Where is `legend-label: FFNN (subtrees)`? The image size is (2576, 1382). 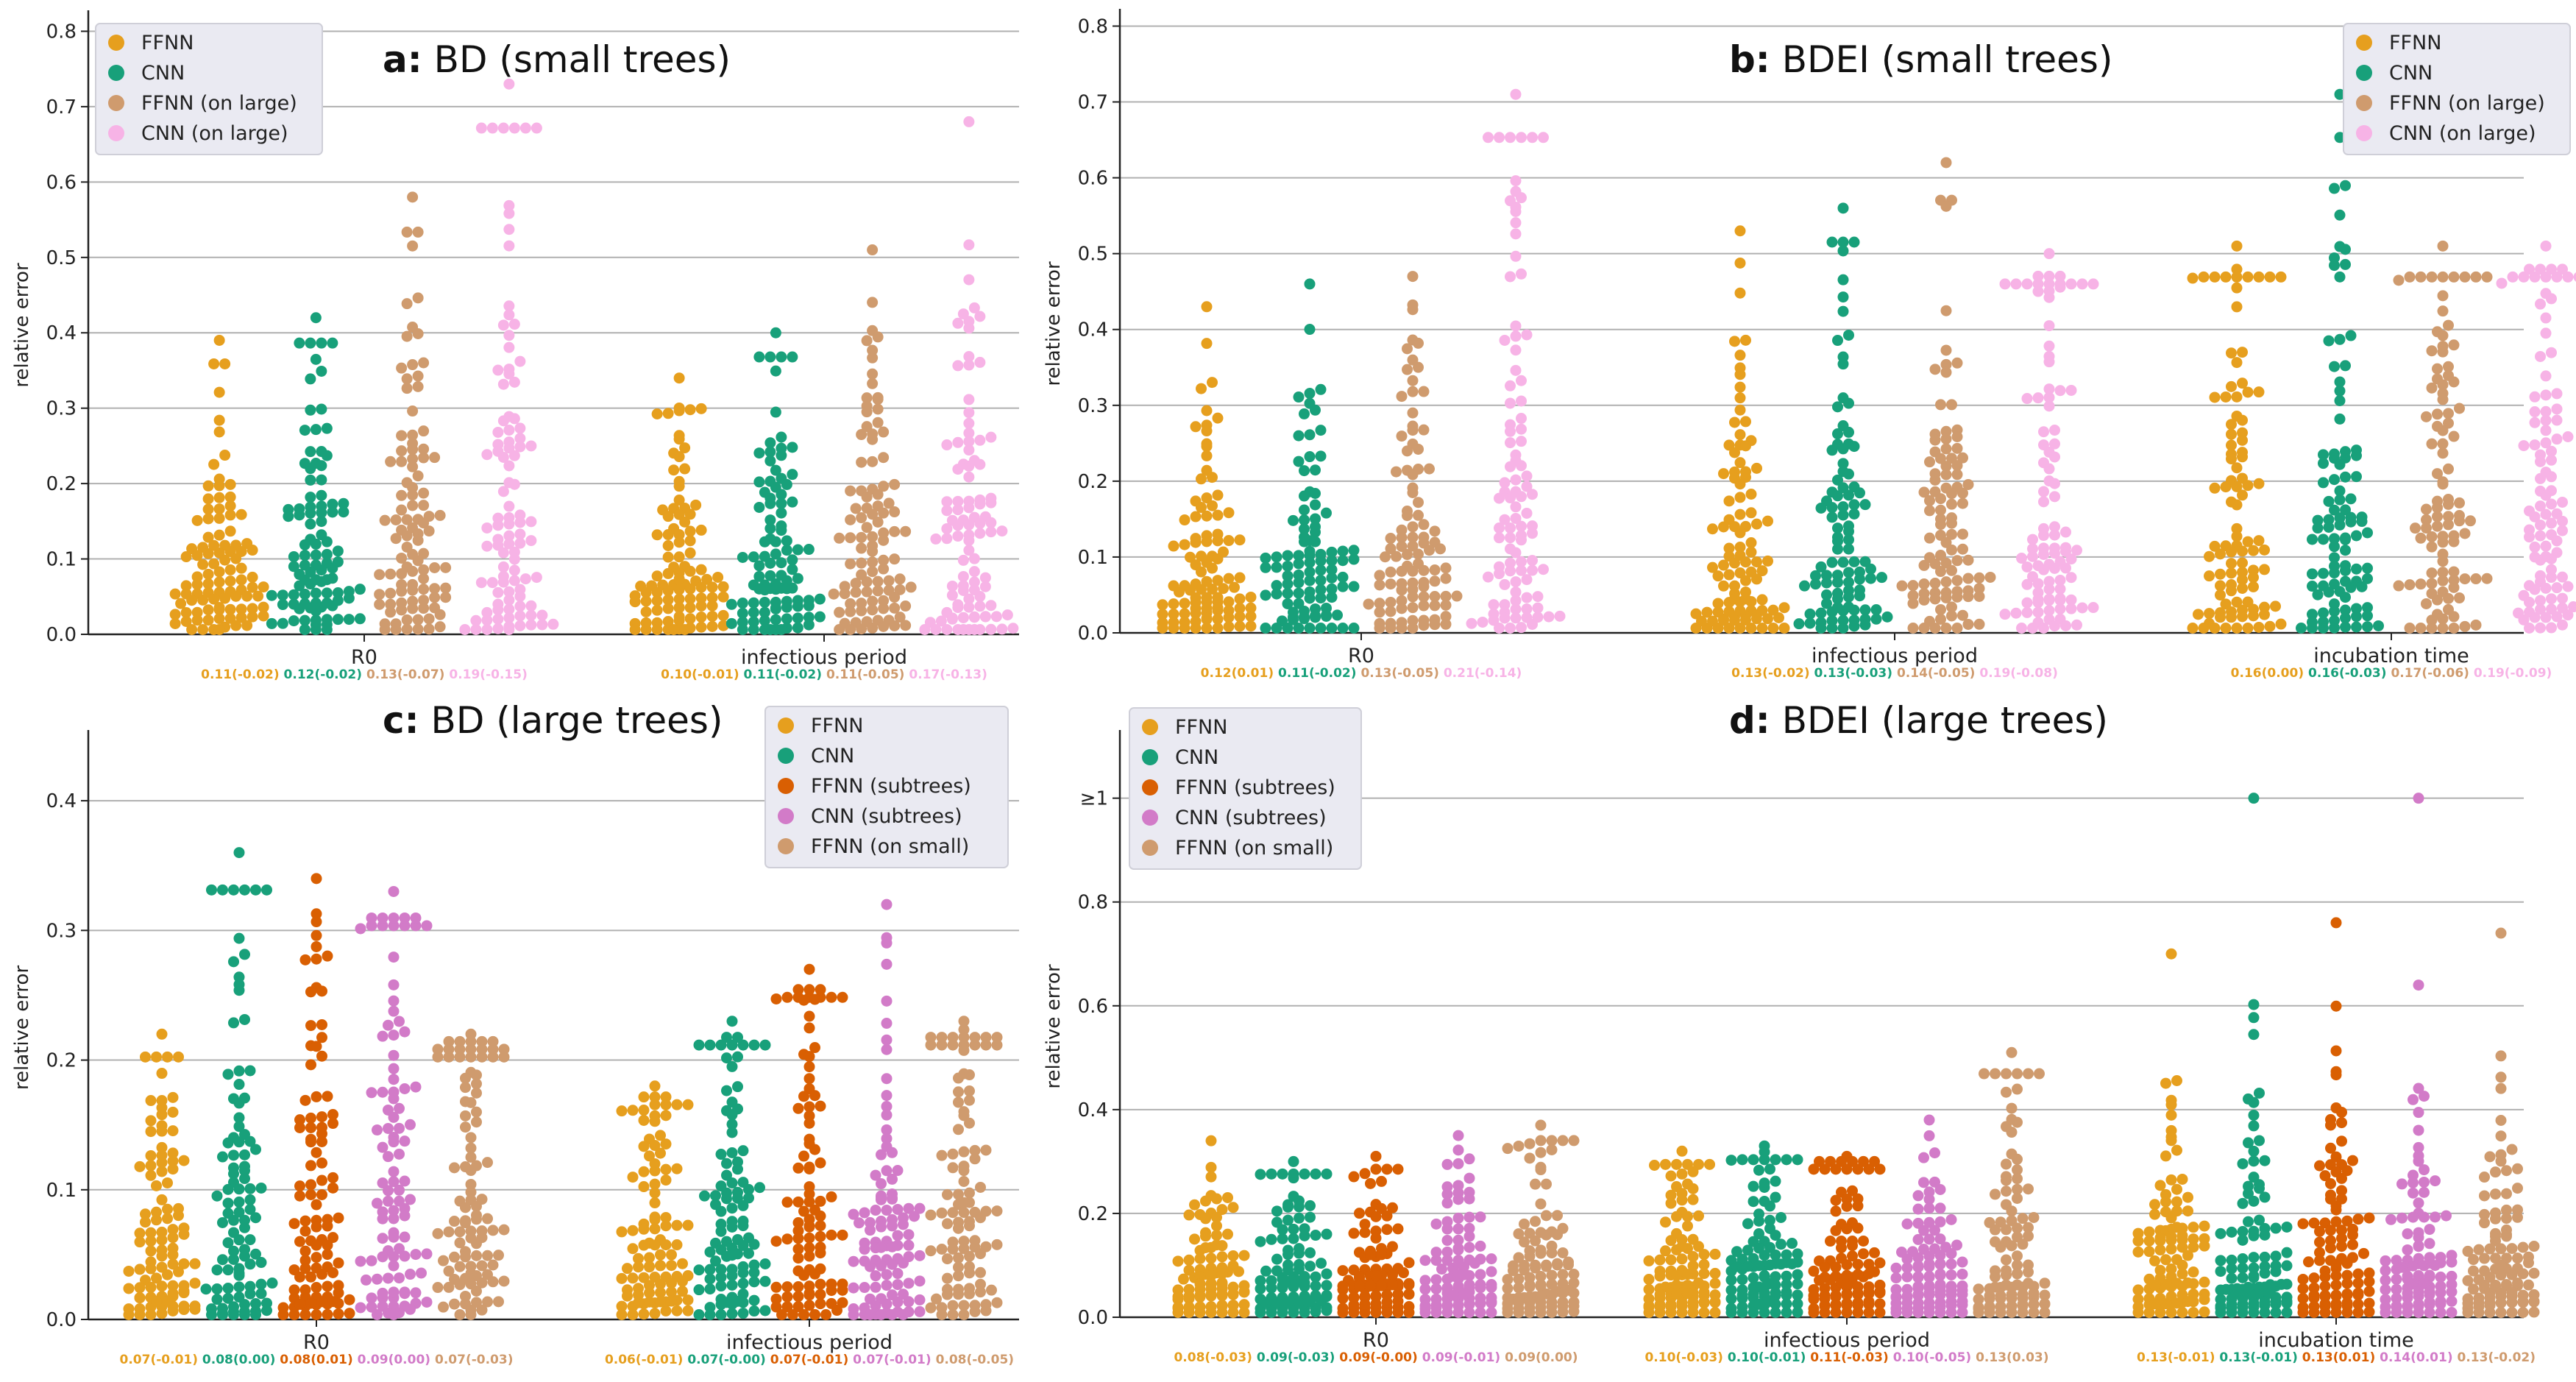 legend-label: FFNN (subtrees) is located at coordinates (891, 786).